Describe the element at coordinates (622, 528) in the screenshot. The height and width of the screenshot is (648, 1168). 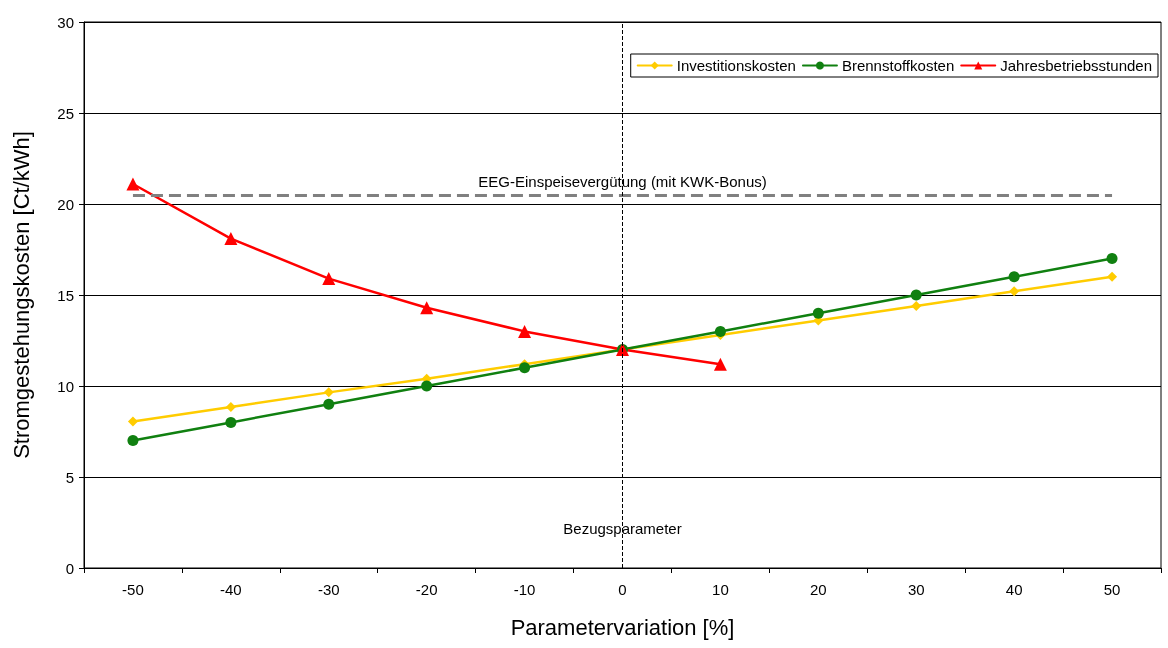
I see `ref-line-label: Bezugsparameter` at that location.